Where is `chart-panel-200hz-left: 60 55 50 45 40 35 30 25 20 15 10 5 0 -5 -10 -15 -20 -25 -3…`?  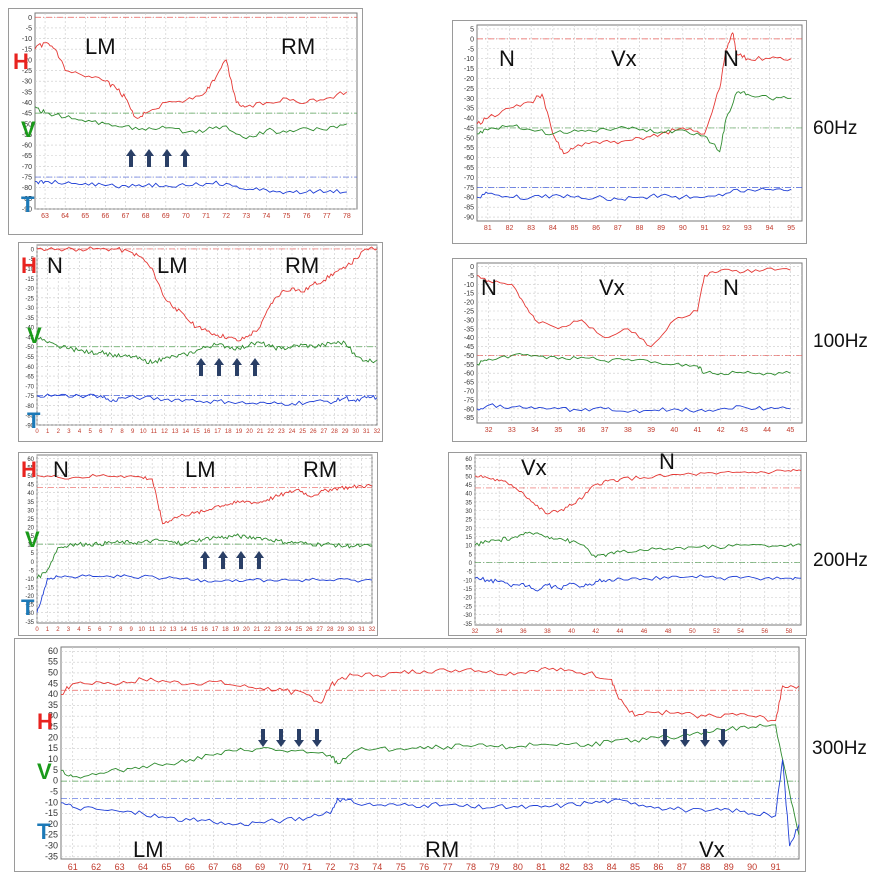 chart-panel-200hz-left: 60 55 50 45 40 35 30 25 20 15 10 5 0 -5 -10 -15 -20 -25 -3… is located at coordinates (198, 544).